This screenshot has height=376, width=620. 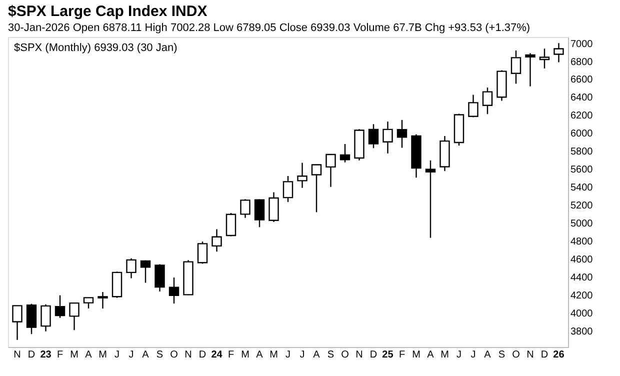 What do you see at coordinates (582, 62) in the screenshot?
I see `y-tick-label: 6800` at bounding box center [582, 62].